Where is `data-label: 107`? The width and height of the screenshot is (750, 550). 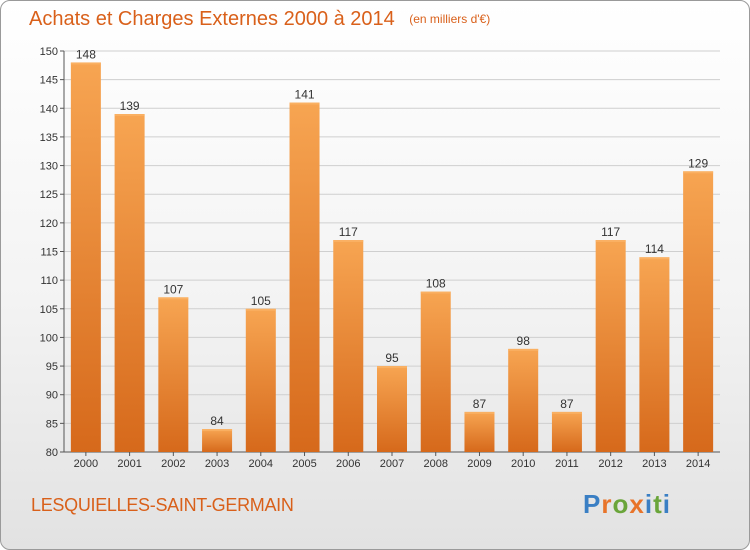
data-label: 107 is located at coordinates (173, 289).